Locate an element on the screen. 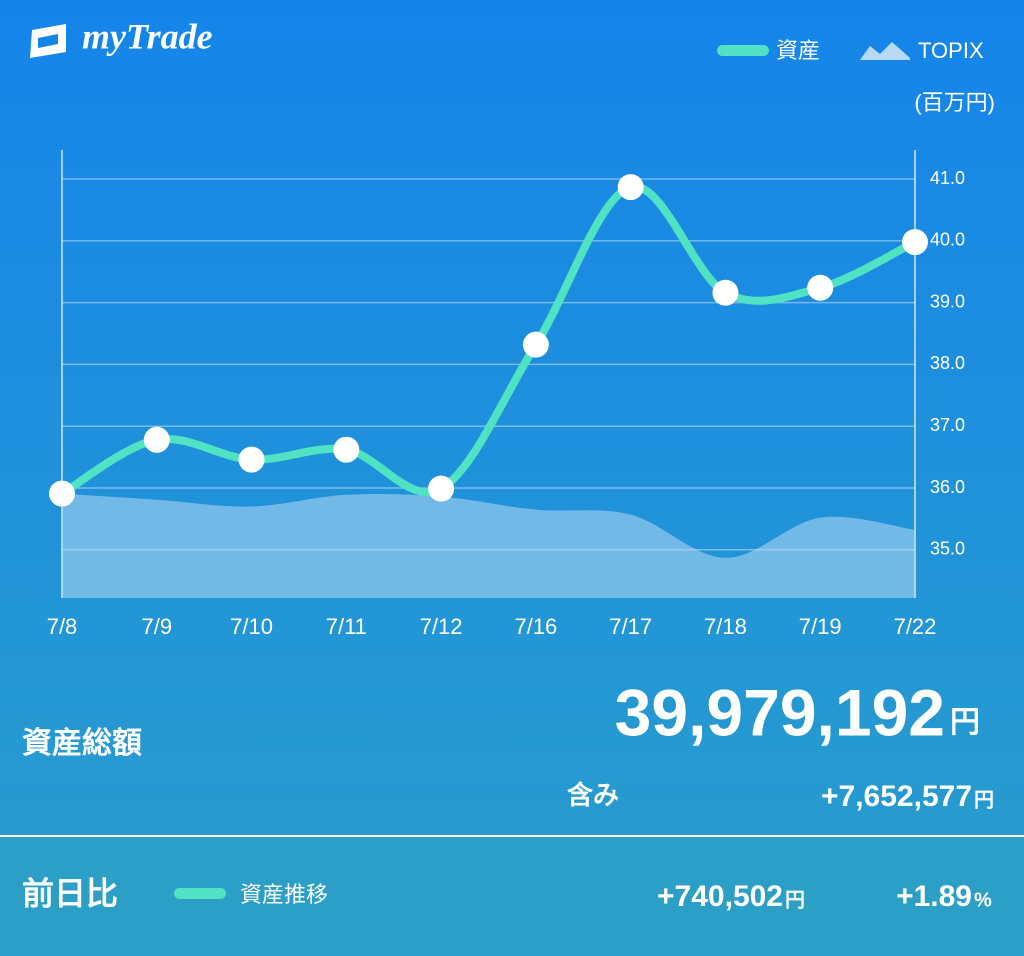 The height and width of the screenshot is (956, 1024). daily-legend: 資産推移 is located at coordinates (284, 894).